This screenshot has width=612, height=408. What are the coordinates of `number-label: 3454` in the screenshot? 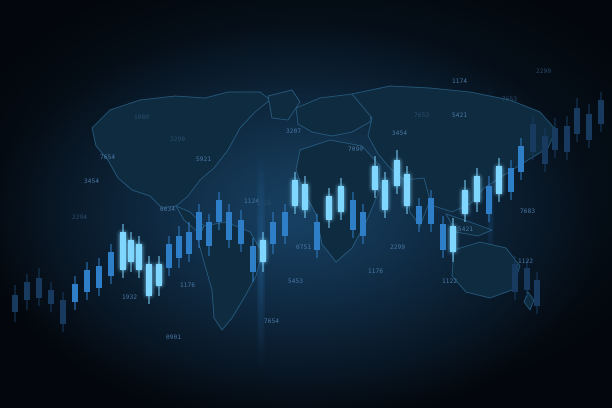 It's located at (400, 133).